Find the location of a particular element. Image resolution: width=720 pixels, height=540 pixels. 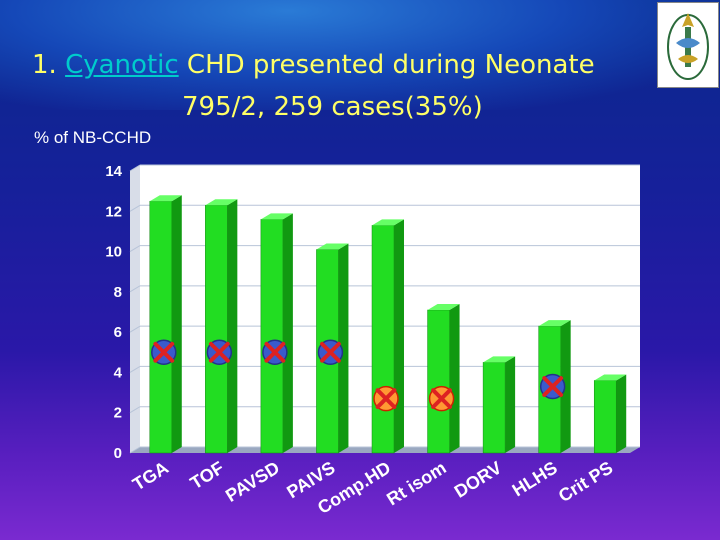

slide-subtitle: 795/2, 259 cases(35%) is located at coordinates (332, 107).